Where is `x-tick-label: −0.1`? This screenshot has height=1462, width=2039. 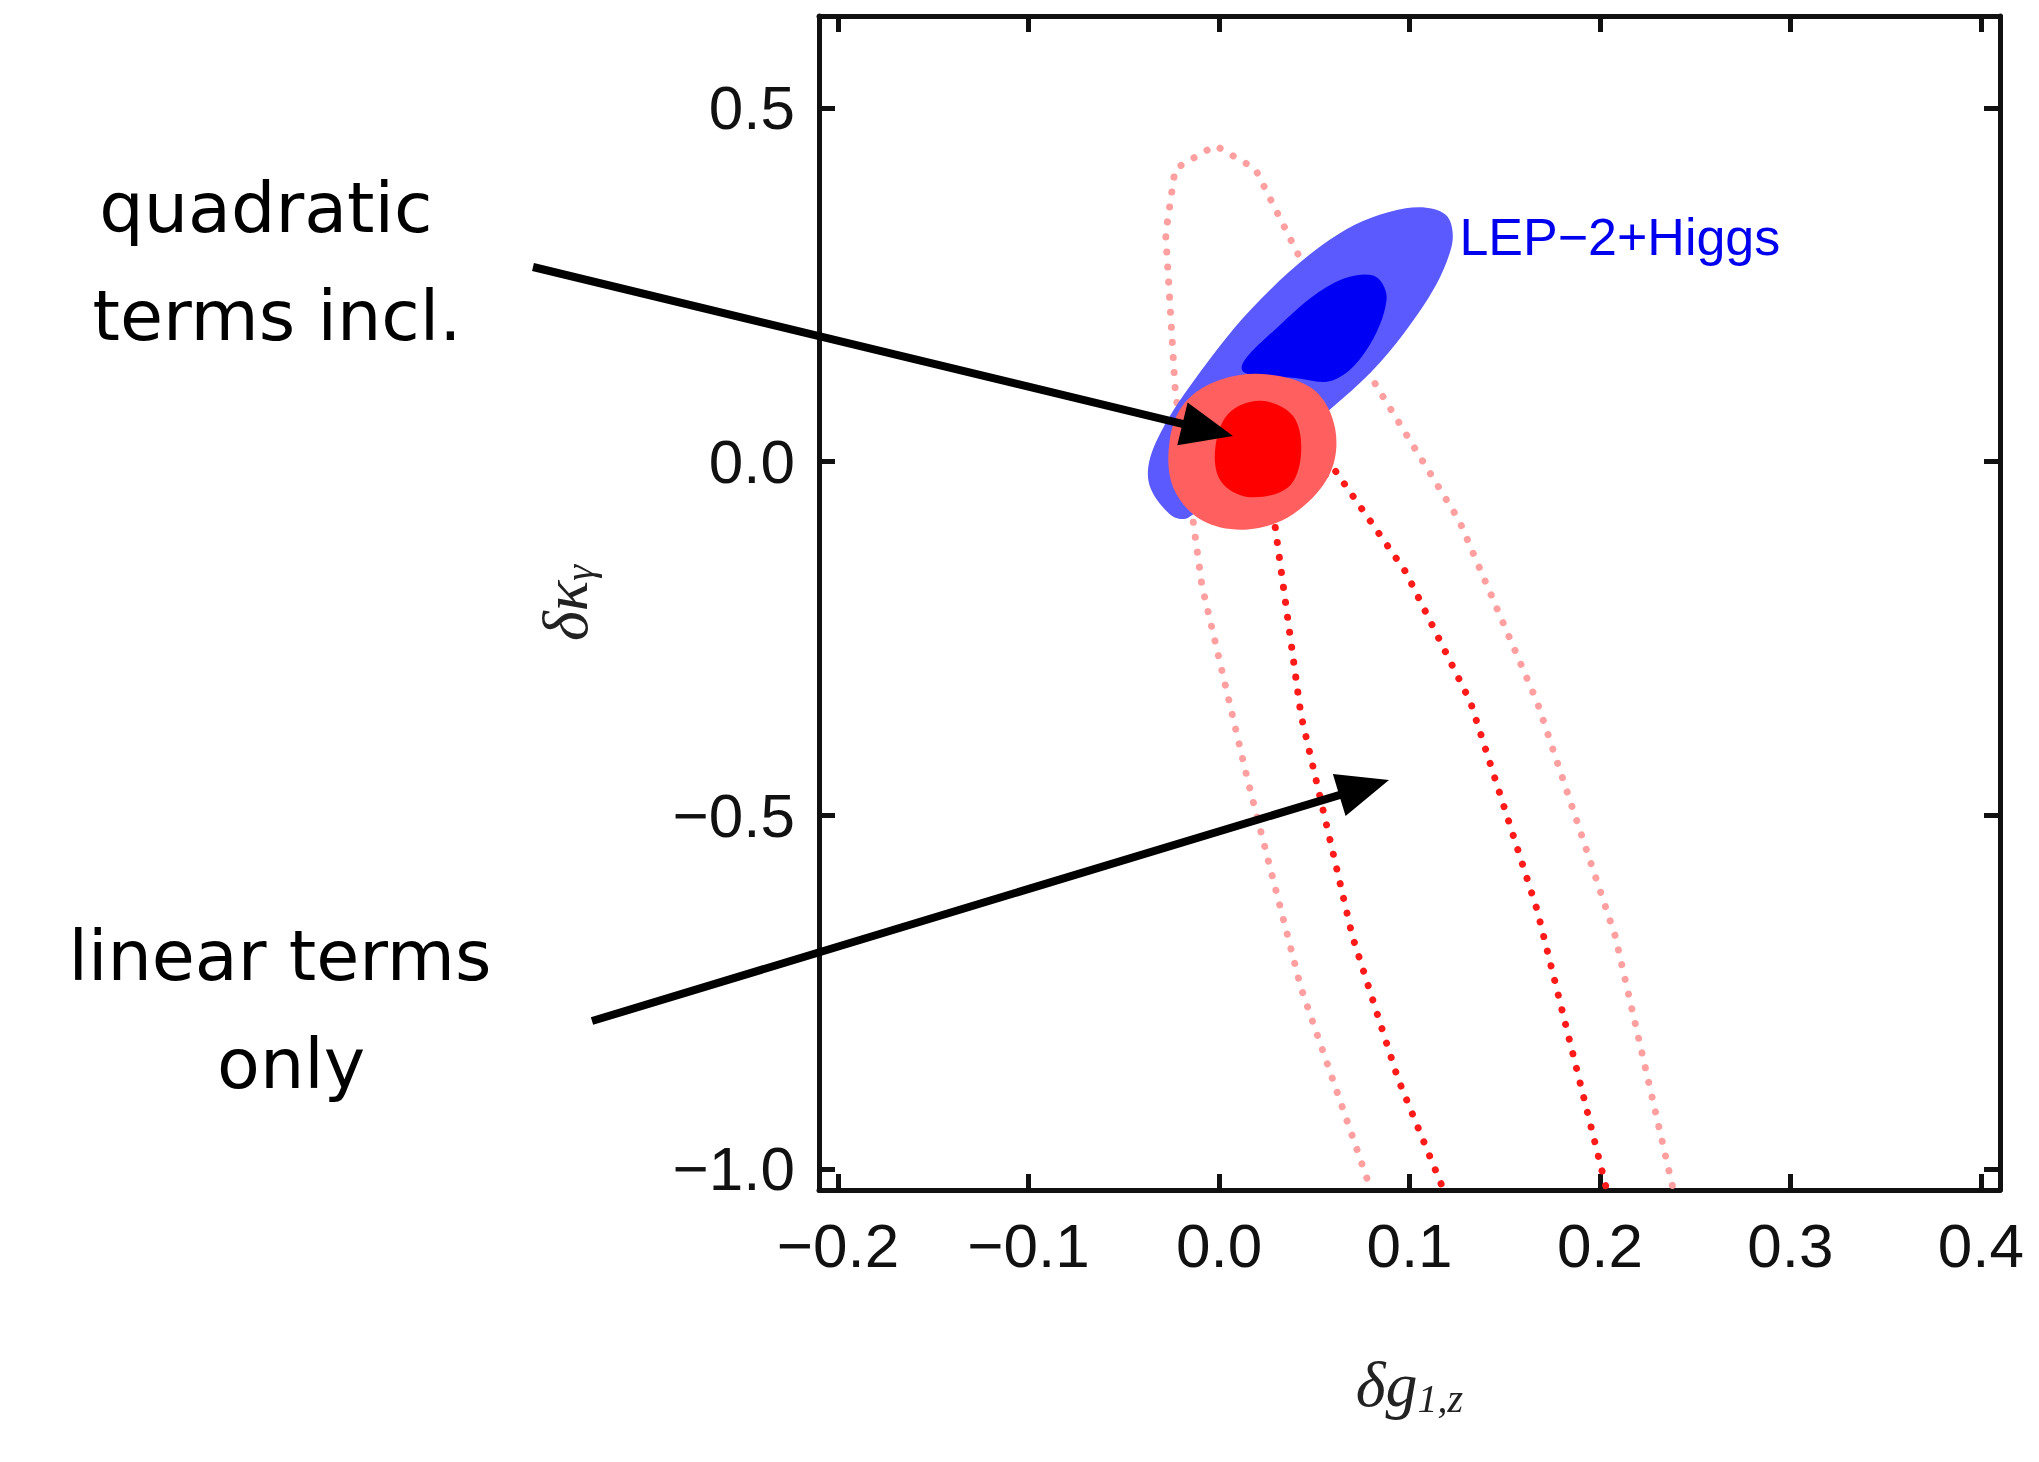
x-tick-label: −0.1 is located at coordinates (1028, 1245).